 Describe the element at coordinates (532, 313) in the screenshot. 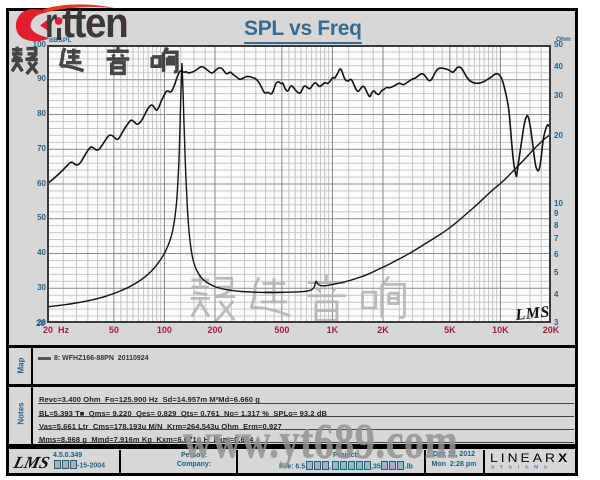

I see `svg-text: LMS` at that location.